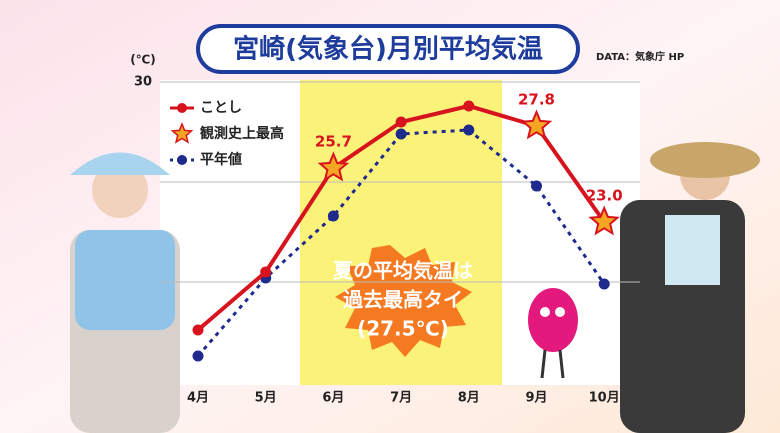 The image size is (780, 433). Describe the element at coordinates (266, 398) in the screenshot. I see `x-tick-label: 5月` at that location.